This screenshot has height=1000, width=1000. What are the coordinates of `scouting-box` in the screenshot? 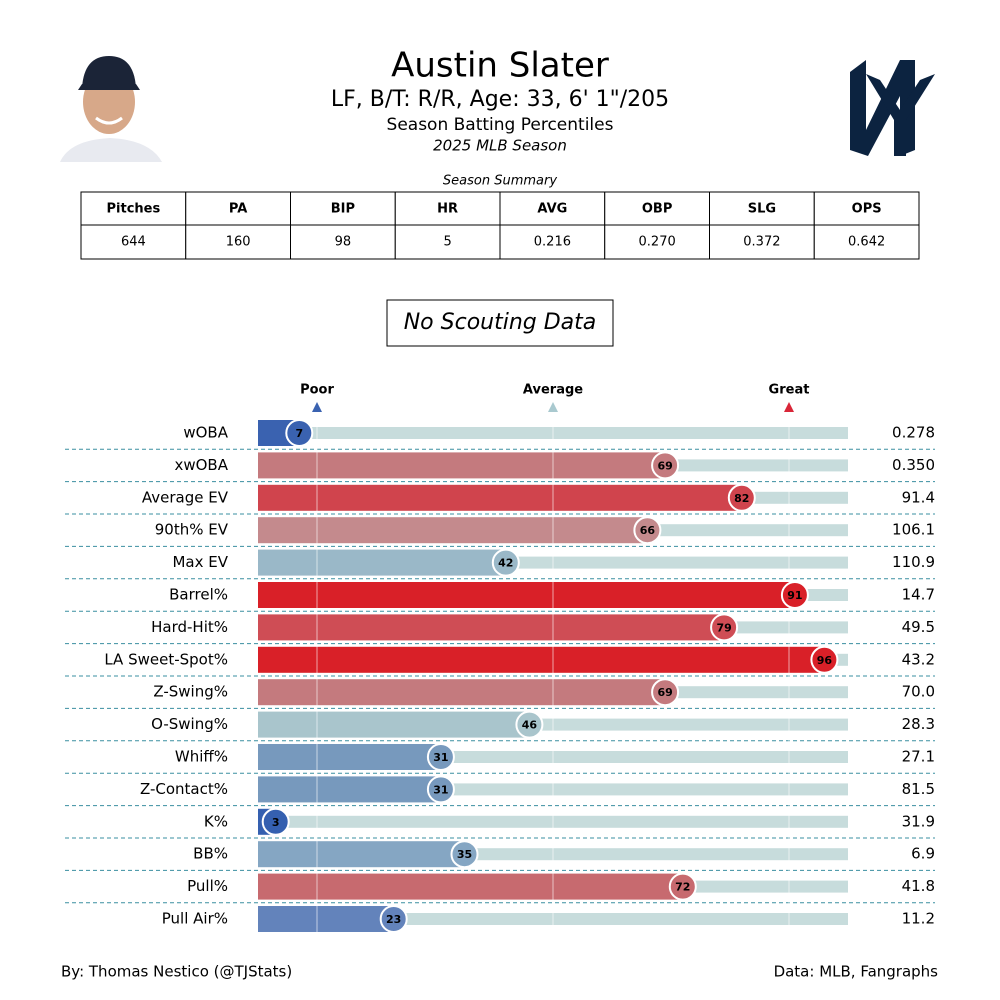 It's located at (500, 323).